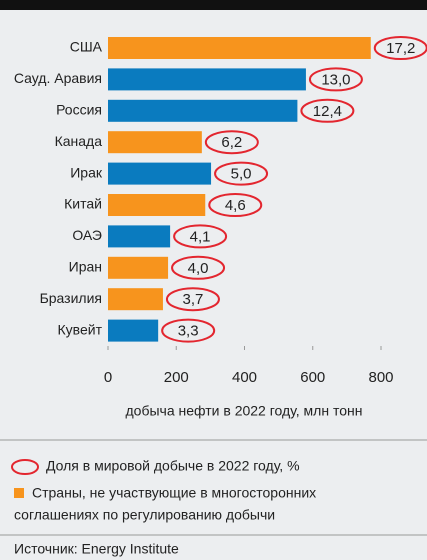  What do you see at coordinates (79, 110) in the screenshot?
I see `y-tick-label: Россия` at bounding box center [79, 110].